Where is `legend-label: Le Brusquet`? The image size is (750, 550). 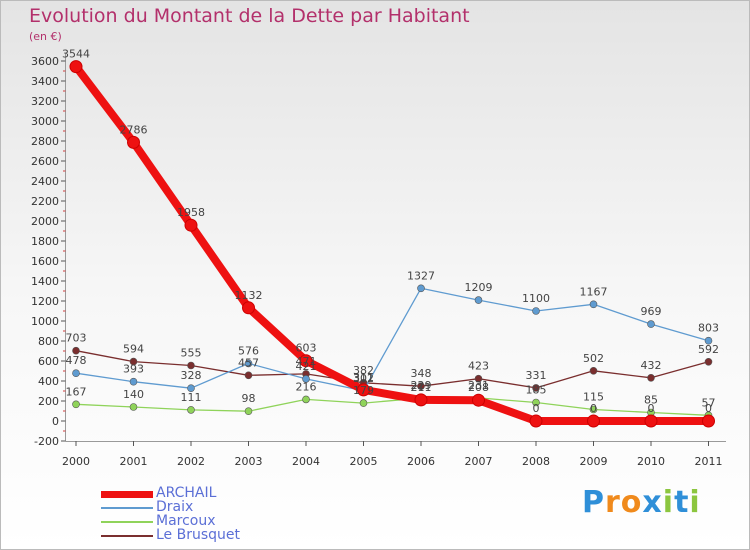
legend-label: Le Brusquet is located at coordinates (198, 535).